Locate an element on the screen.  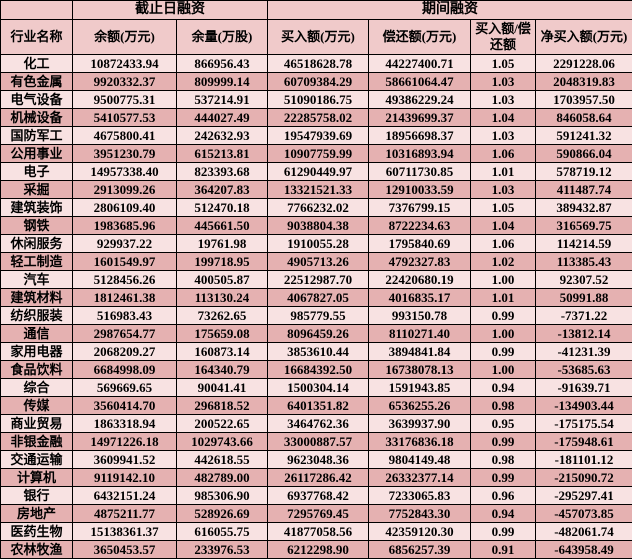
value-cell: 10907759.99 is located at coordinates (318, 153).